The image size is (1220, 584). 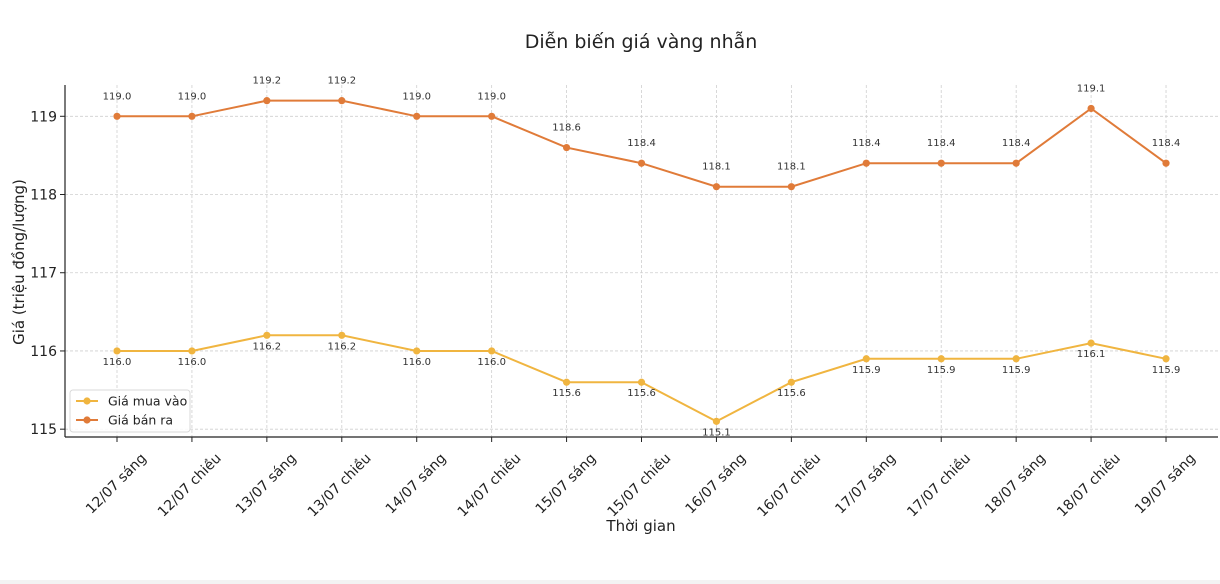 What do you see at coordinates (939, 485) in the screenshot?
I see `x-tick-label: 17/07 chiều` at bounding box center [939, 485].